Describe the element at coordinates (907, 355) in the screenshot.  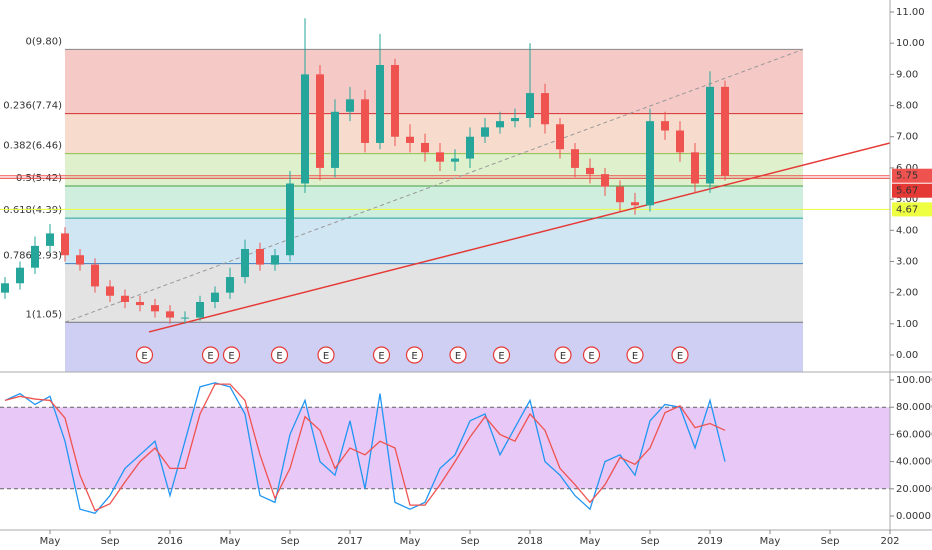
I see `y-tick-label: 0.00` at that location.